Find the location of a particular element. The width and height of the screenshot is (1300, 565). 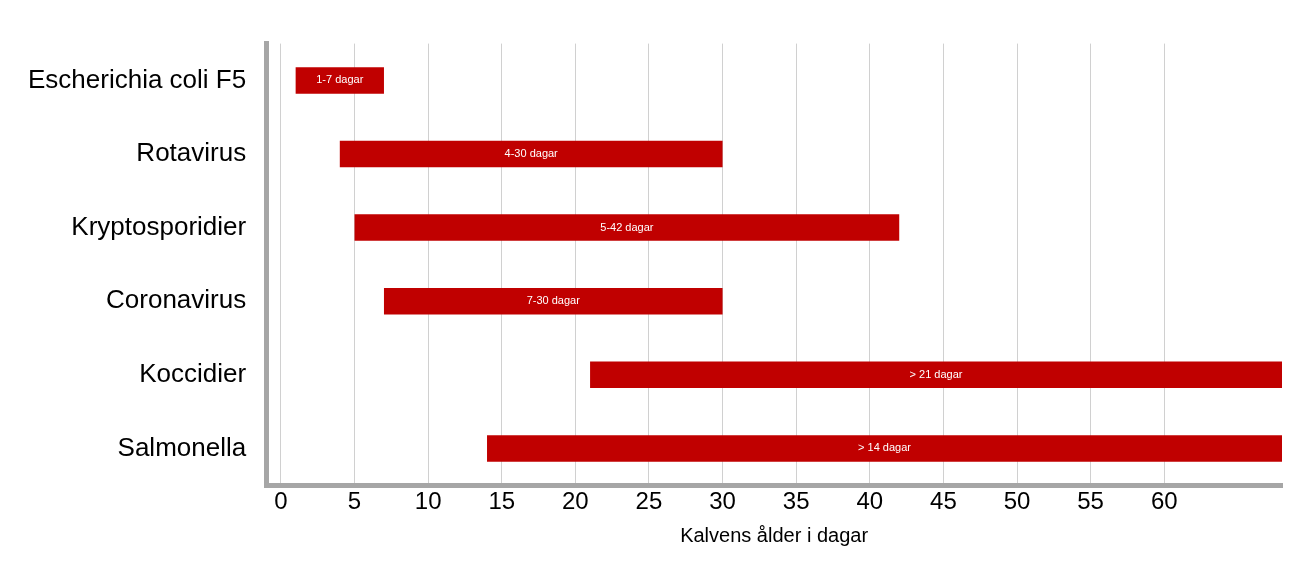

data-label: > 14 dagar is located at coordinates (885, 447).